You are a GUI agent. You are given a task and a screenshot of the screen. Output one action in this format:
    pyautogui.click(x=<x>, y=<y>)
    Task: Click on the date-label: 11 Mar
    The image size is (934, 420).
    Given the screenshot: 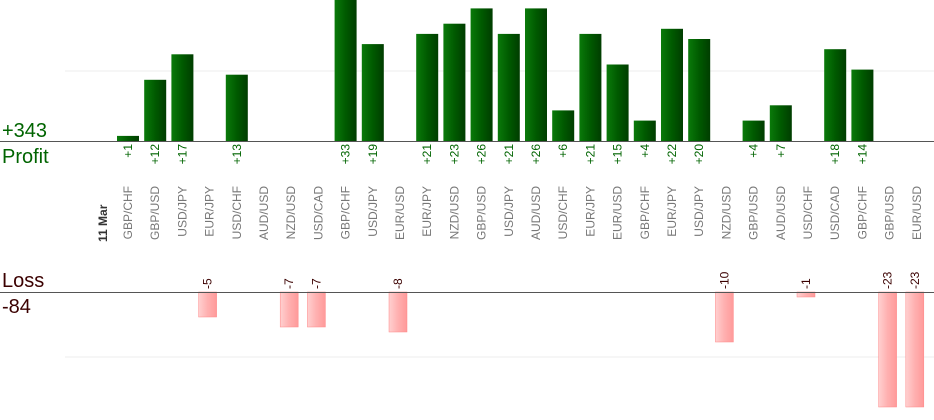 What is the action you would take?
    pyautogui.click(x=103, y=223)
    